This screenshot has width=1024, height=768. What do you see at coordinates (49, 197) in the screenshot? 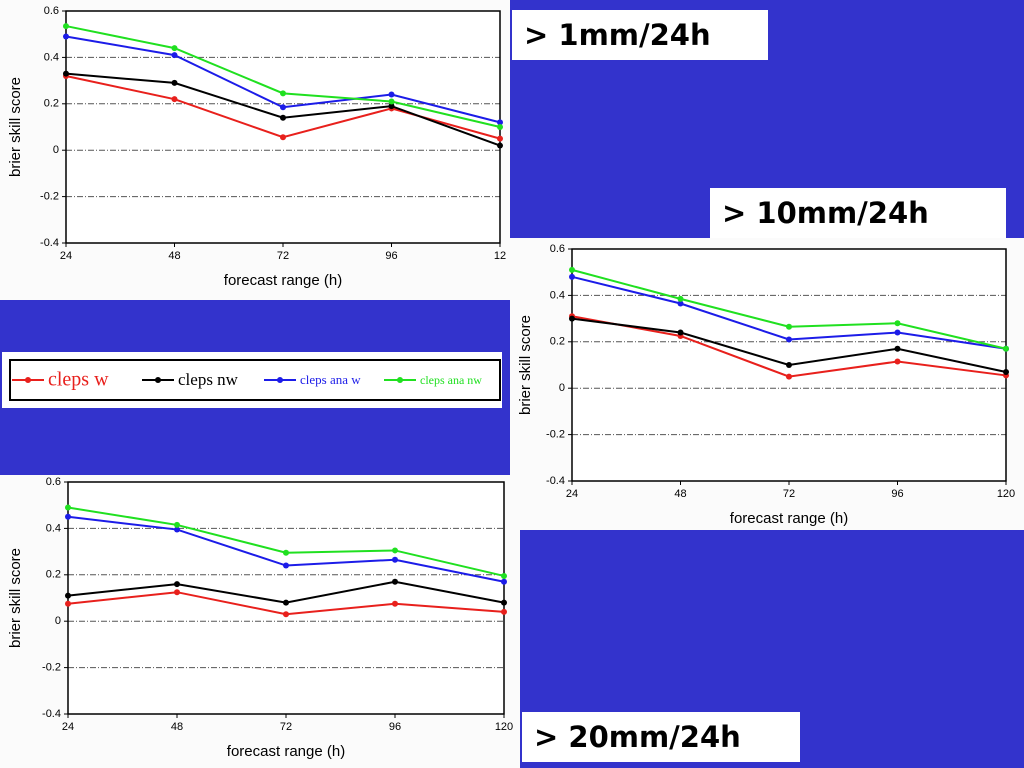
I see `y-tick-label: -0.2` at bounding box center [49, 197].